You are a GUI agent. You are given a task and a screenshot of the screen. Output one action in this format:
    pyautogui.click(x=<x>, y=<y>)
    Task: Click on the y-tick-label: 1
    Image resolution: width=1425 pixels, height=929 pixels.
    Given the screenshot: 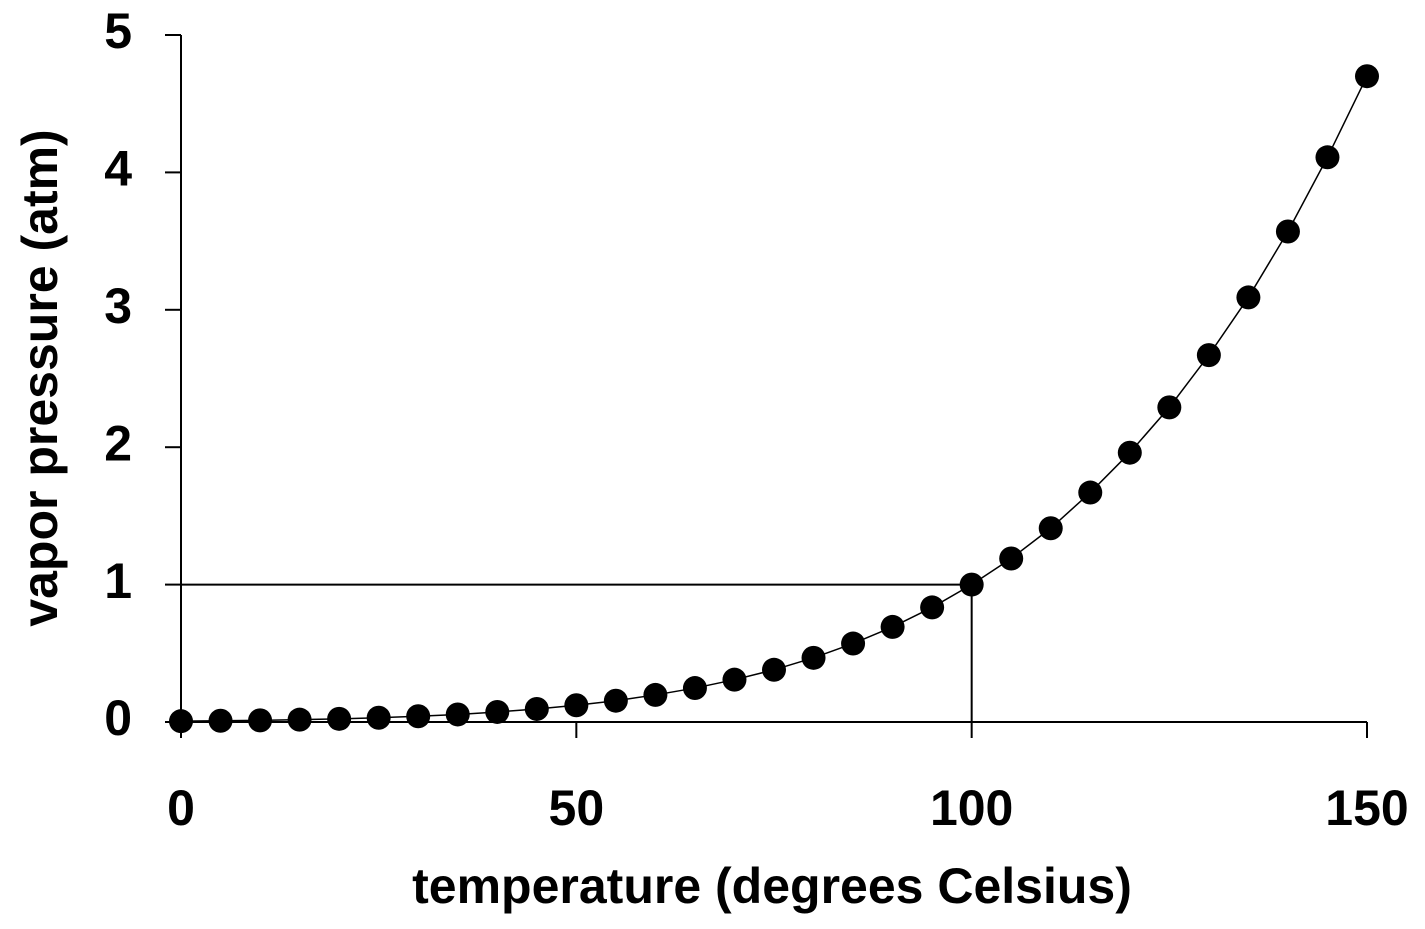 What is the action you would take?
    pyautogui.click(x=118, y=581)
    